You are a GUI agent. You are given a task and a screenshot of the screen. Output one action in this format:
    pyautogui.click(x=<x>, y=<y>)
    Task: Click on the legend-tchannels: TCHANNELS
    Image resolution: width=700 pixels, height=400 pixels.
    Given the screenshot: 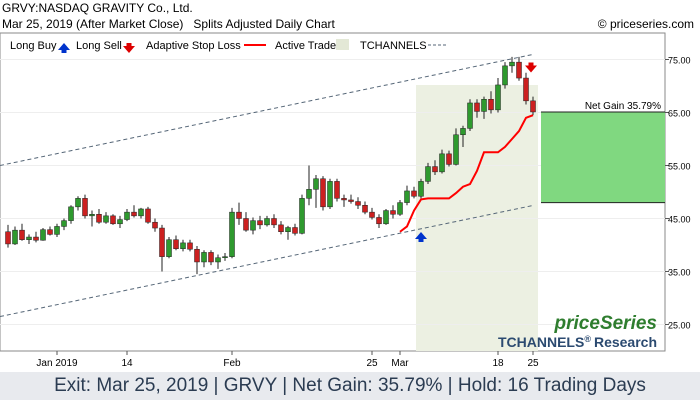 What is the action you would take?
    pyautogui.click(x=393, y=46)
    